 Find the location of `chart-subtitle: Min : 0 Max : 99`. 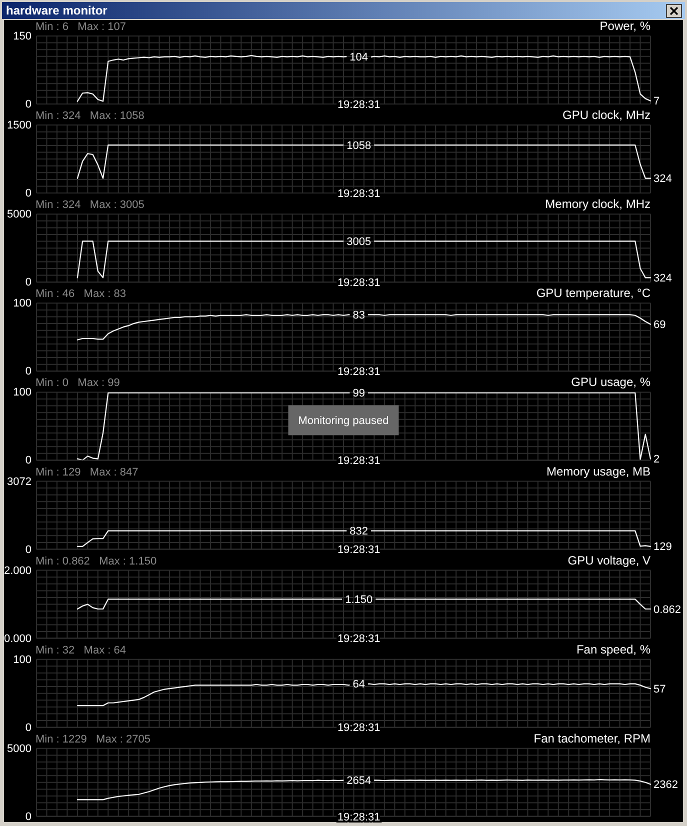

chart-subtitle: Min : 0 Max : 99 is located at coordinates (78, 383).